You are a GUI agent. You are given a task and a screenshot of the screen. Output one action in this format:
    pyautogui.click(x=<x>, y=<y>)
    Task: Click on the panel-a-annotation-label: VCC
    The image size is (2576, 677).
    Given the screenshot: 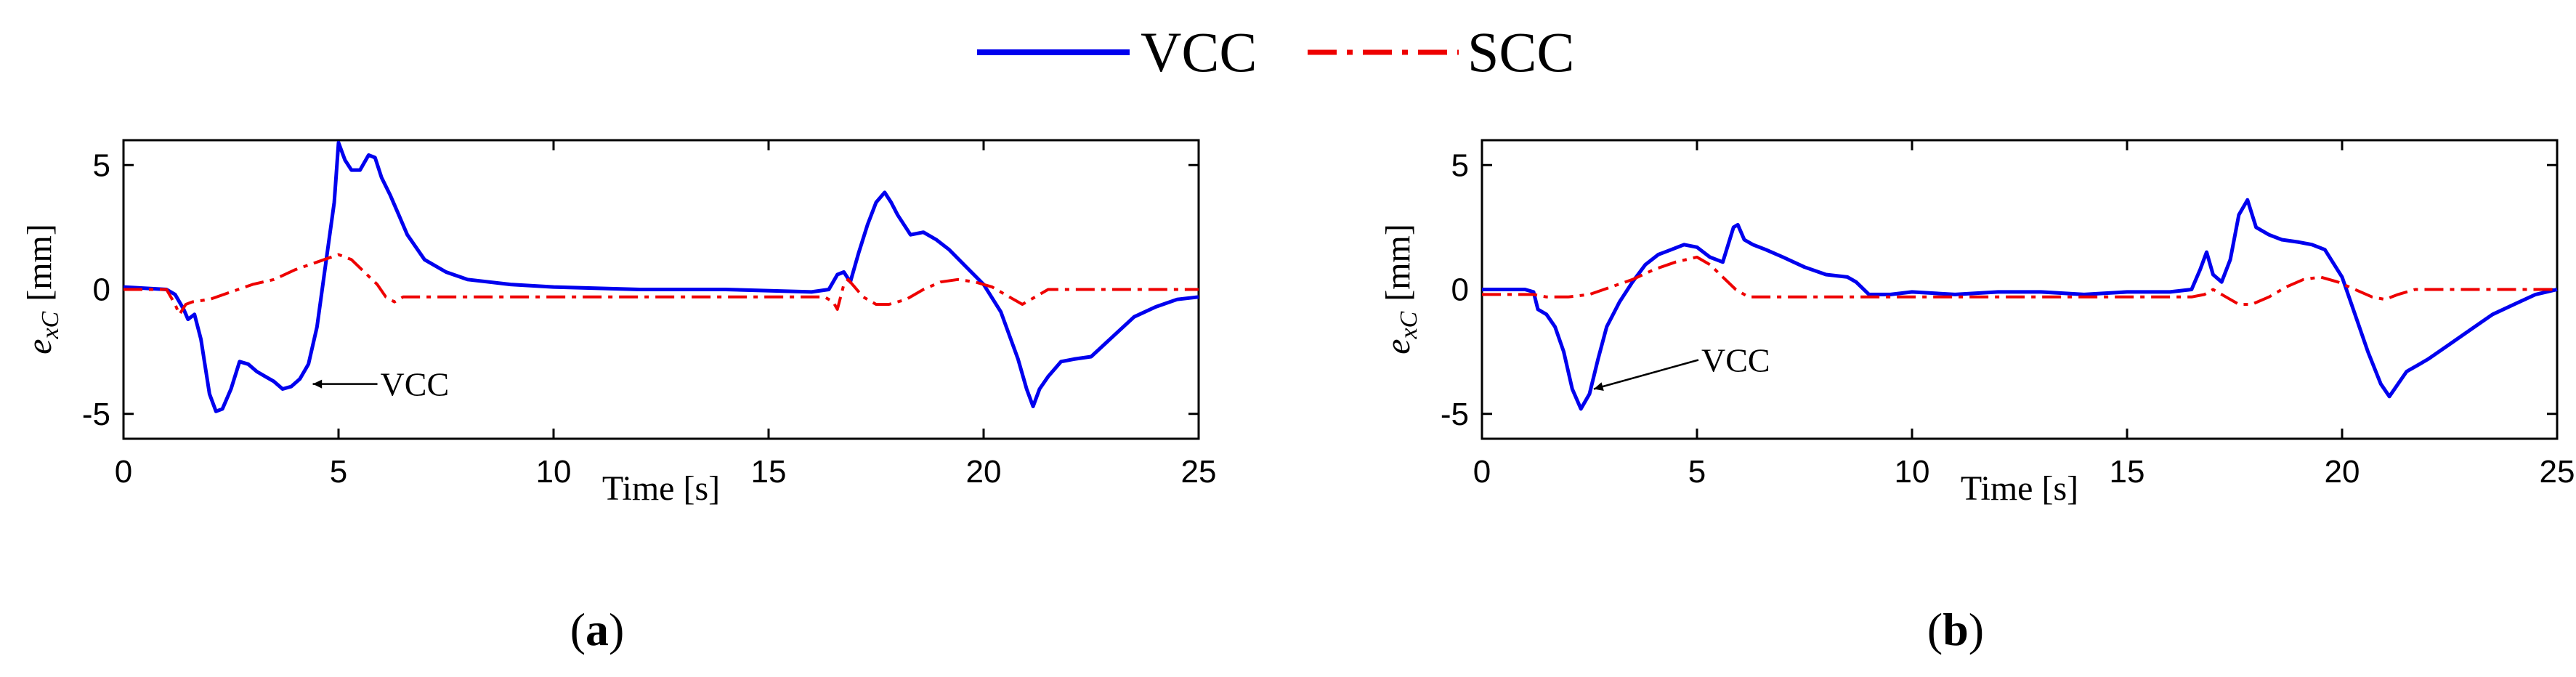 What is the action you would take?
    pyautogui.click(x=416, y=384)
    